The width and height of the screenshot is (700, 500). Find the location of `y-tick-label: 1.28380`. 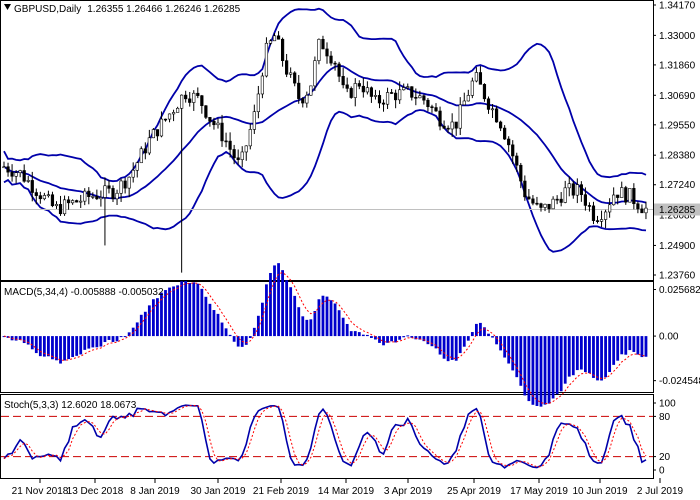

y-tick-label: 1.28380 is located at coordinates (677, 156).